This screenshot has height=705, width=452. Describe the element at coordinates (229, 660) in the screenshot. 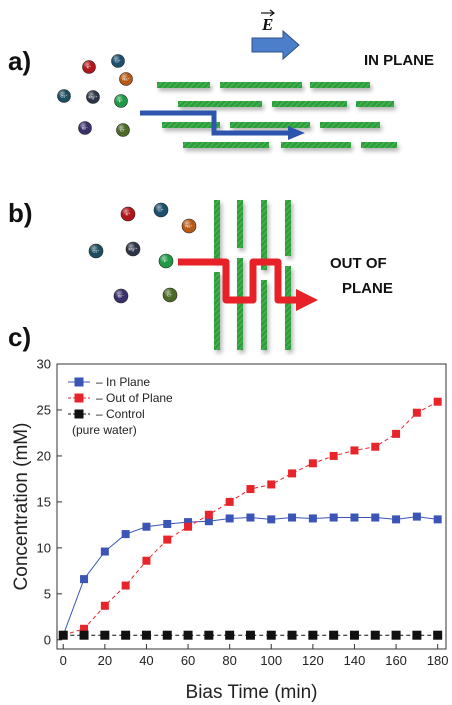

I see `x-tick-label: 80` at that location.